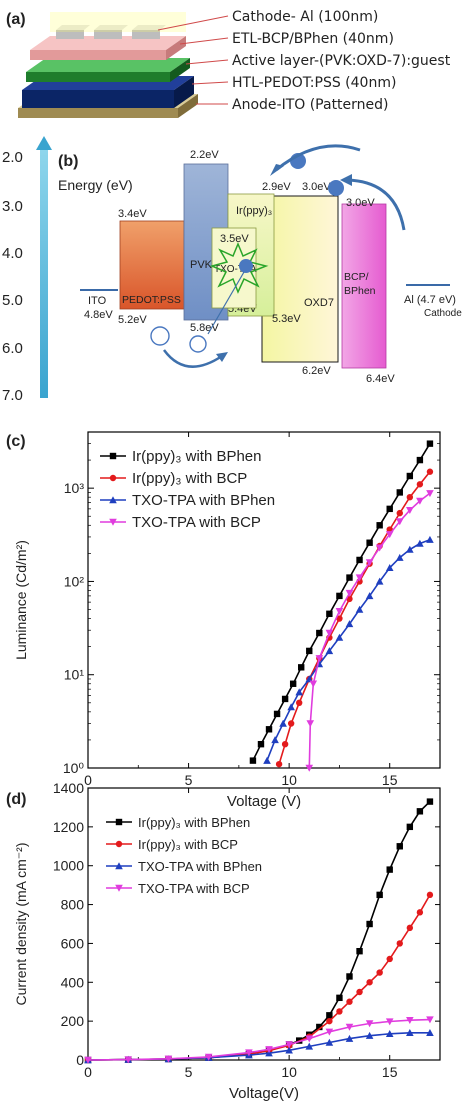 The height and width of the screenshot is (1115, 474). What do you see at coordinates (21, 600) in the screenshot?
I see `y-axis-title: Luminance (Cd/m²)` at bounding box center [21, 600].